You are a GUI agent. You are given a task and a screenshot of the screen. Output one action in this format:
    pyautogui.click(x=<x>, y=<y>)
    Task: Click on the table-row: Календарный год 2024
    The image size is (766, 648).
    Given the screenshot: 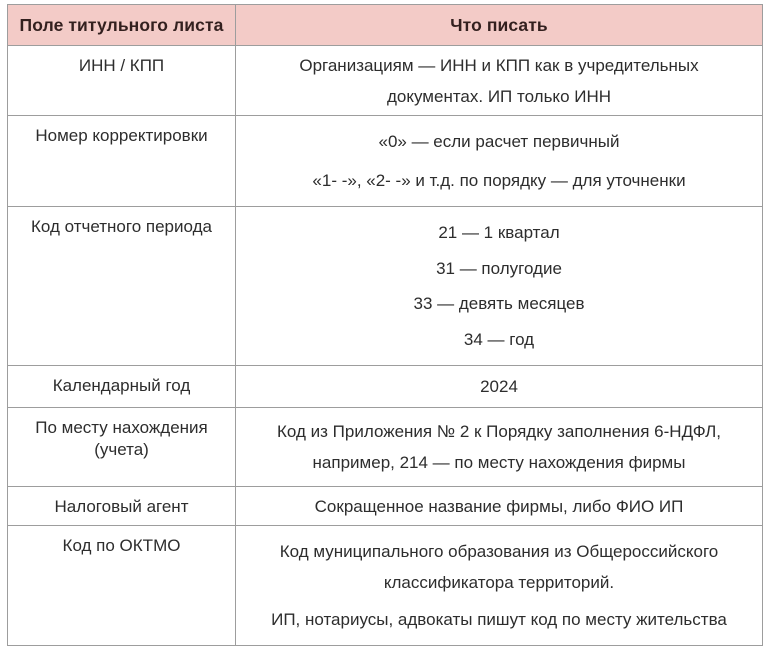 What is the action you would take?
    pyautogui.click(x=385, y=386)
    